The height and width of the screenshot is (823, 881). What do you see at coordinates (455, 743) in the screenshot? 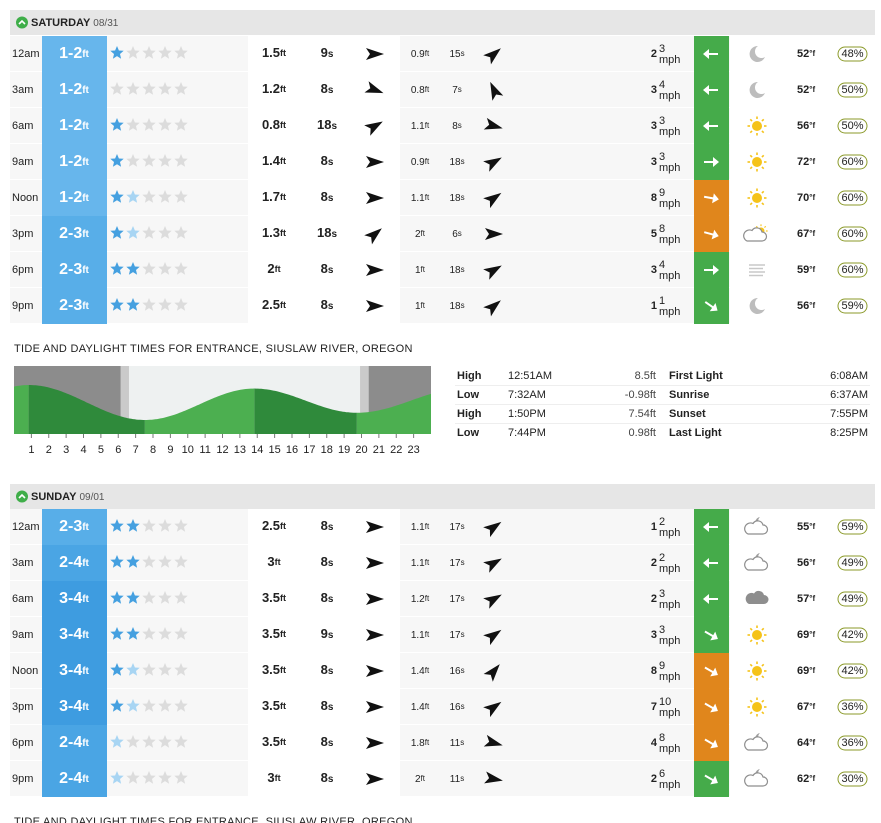
I see `secondary-period-part: 11` at bounding box center [455, 743].